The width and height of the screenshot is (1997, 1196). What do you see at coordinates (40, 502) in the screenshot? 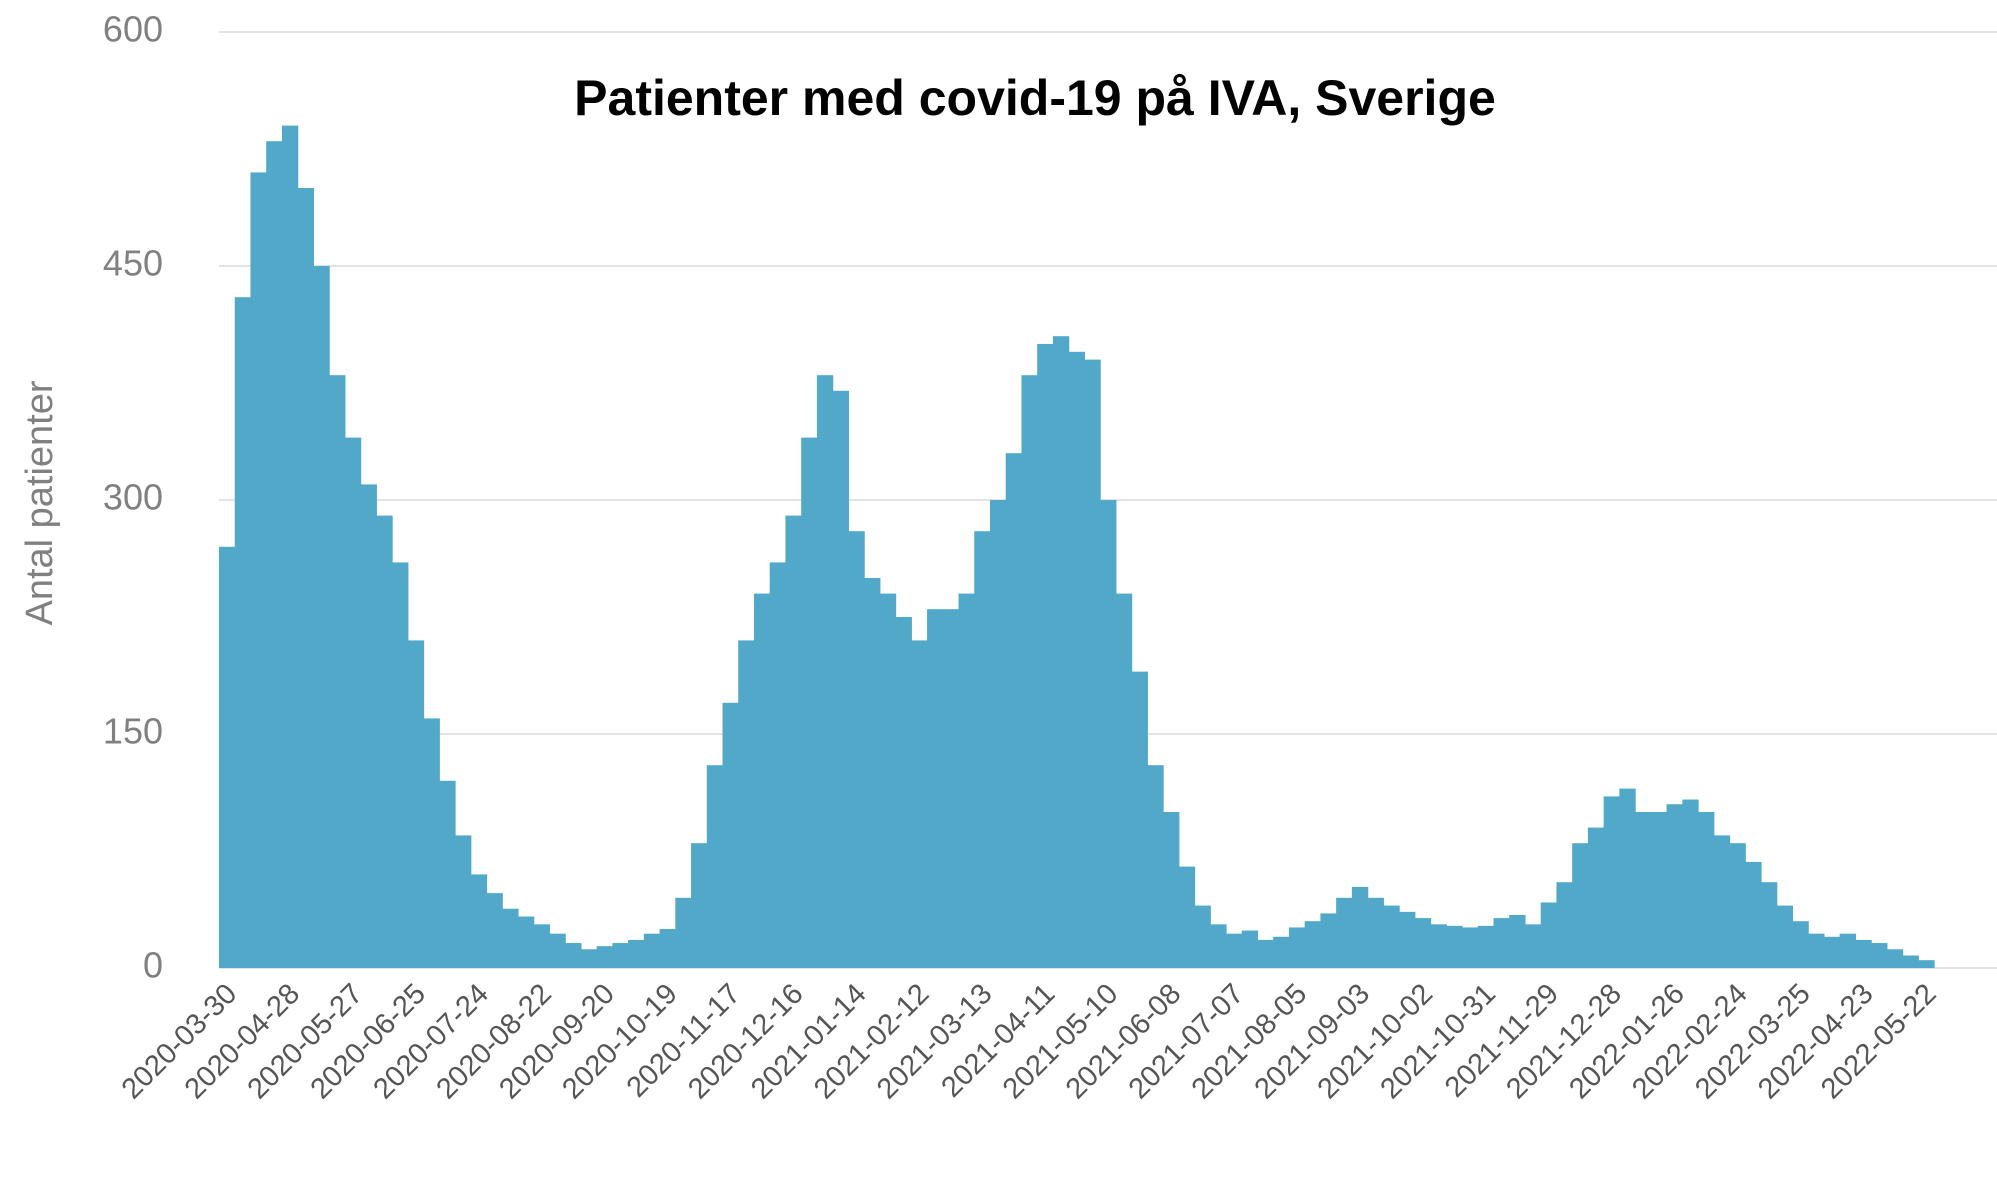
I see `y-axis-label: Antal patienter` at bounding box center [40, 502].